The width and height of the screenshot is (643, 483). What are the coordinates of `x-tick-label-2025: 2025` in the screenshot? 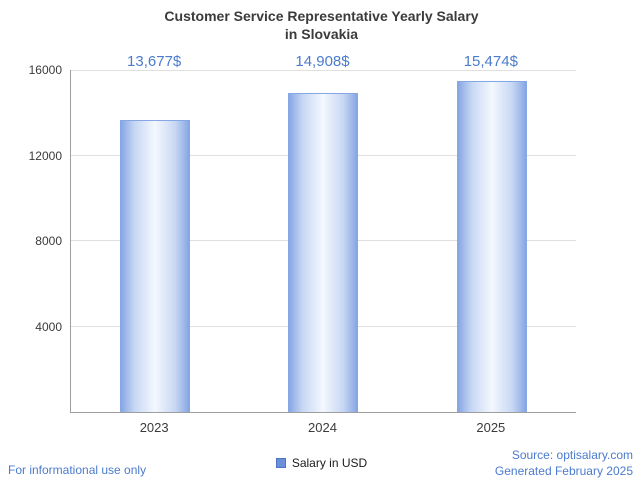 It's located at (491, 427).